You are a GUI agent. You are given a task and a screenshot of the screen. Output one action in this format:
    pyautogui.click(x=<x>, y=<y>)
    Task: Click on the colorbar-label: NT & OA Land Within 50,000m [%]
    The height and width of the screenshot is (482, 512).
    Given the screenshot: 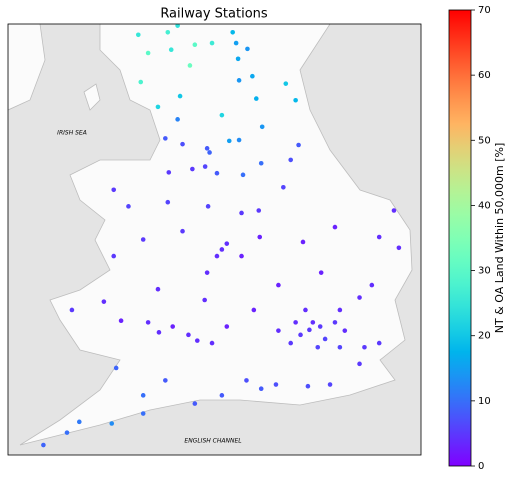 What is the action you would take?
    pyautogui.click(x=499, y=238)
    